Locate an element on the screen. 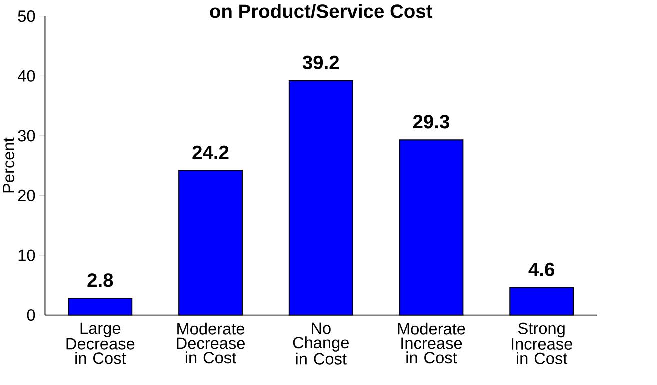  y-axis-title: Percent is located at coordinates (9, 165).